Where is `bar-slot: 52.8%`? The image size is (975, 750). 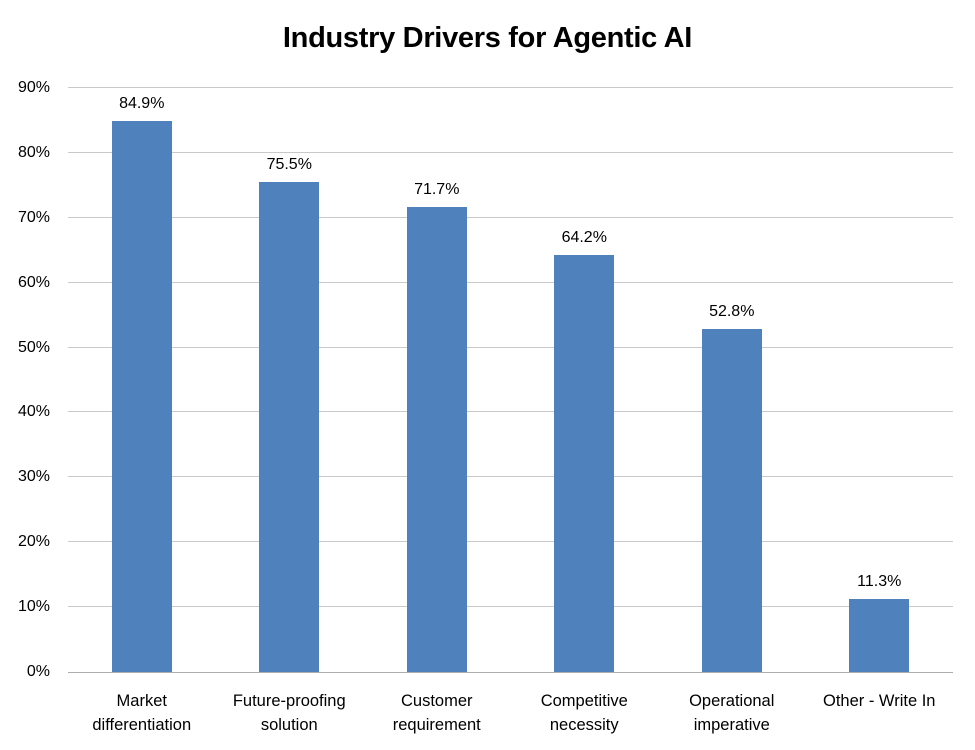 bar-slot: 52.8% is located at coordinates (732, 380).